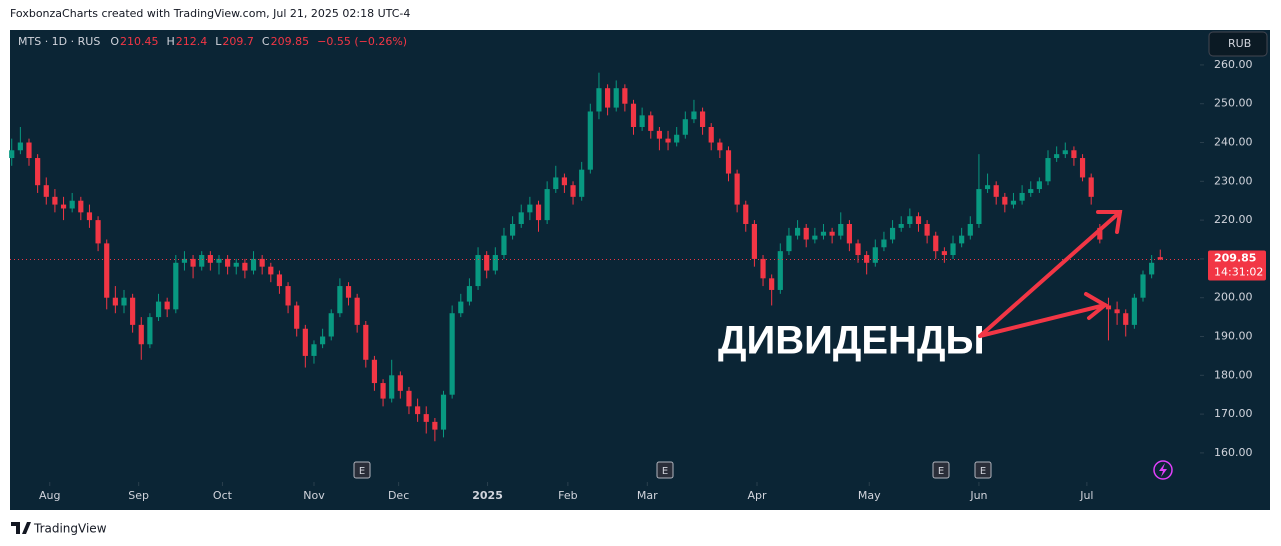  I want to click on countdown: 14:31:02, so click(1238, 271).